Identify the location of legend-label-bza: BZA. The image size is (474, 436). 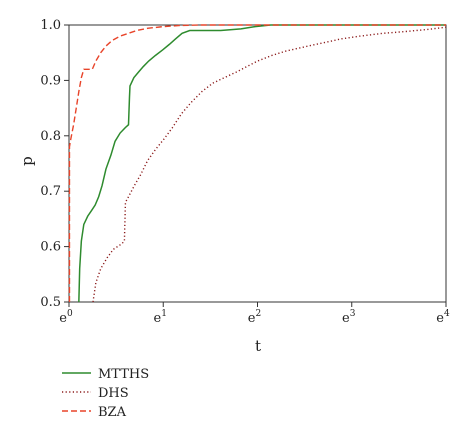
(112, 412).